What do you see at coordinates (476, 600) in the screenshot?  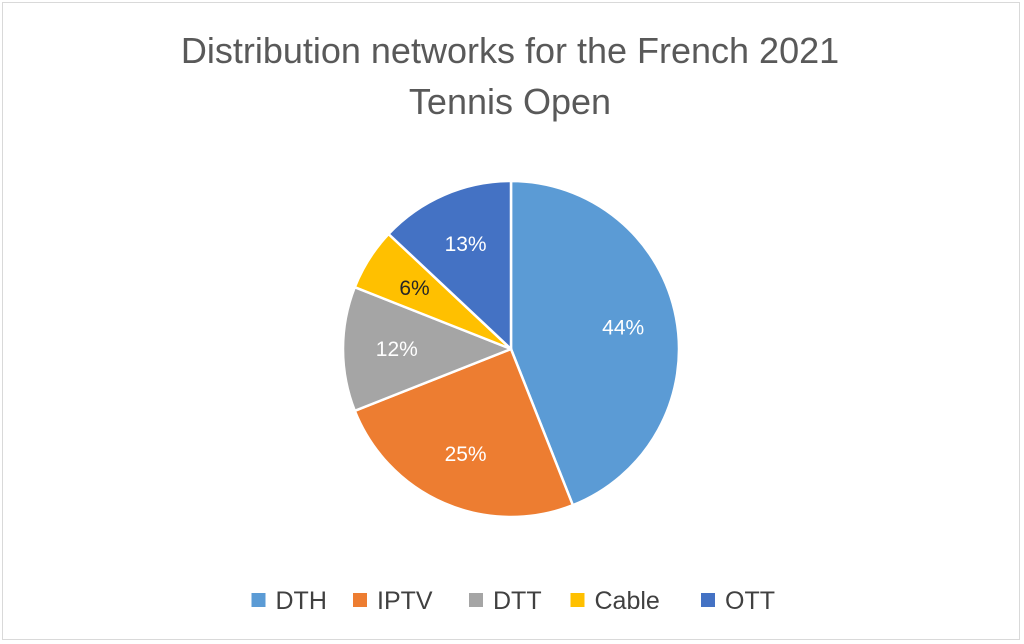 I see `legend-swatch-dtt` at bounding box center [476, 600].